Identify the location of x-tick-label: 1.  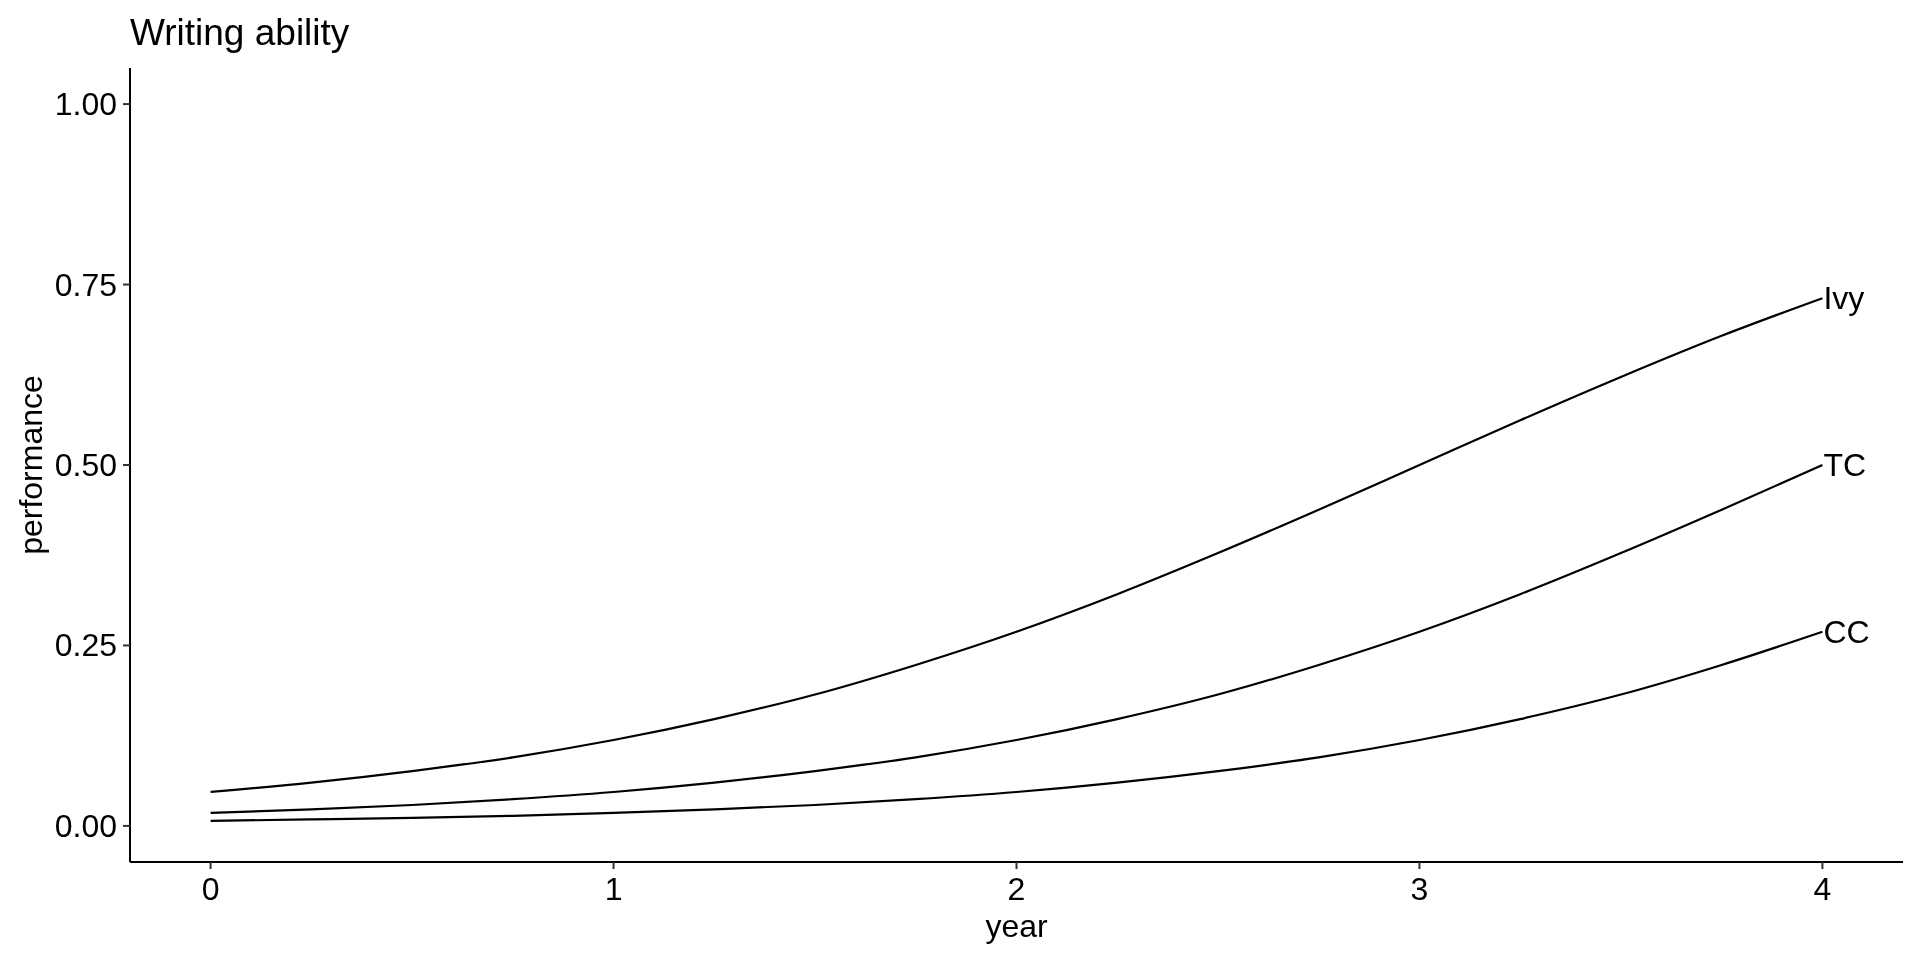
(613, 889).